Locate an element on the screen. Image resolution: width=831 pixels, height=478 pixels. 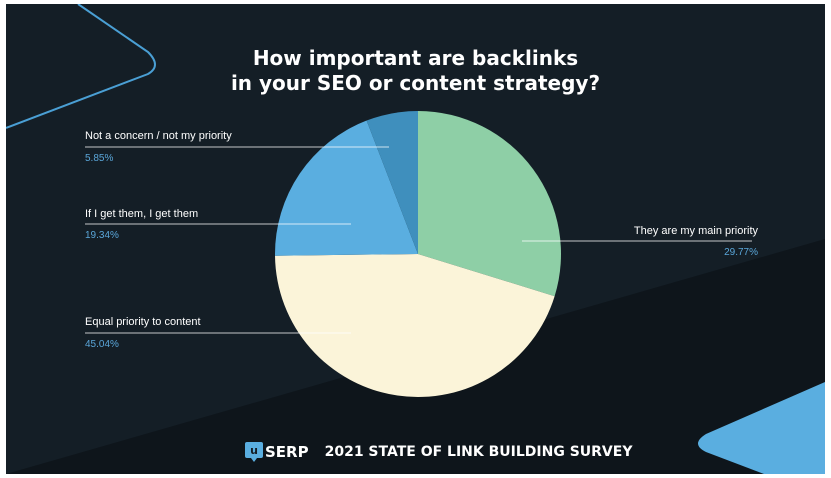
pie-slice-main-priority is located at coordinates (489, 204).